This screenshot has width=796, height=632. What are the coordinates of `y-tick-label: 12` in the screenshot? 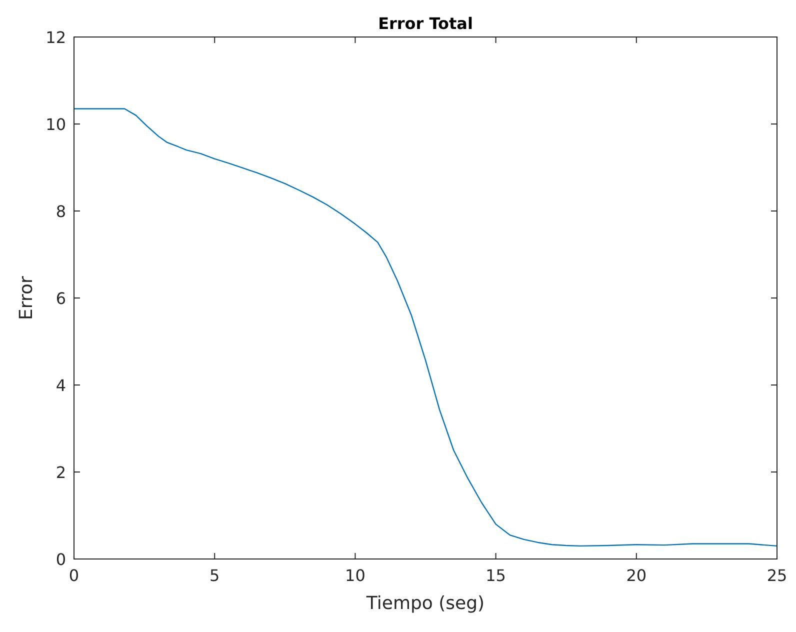 It's located at (56, 37).